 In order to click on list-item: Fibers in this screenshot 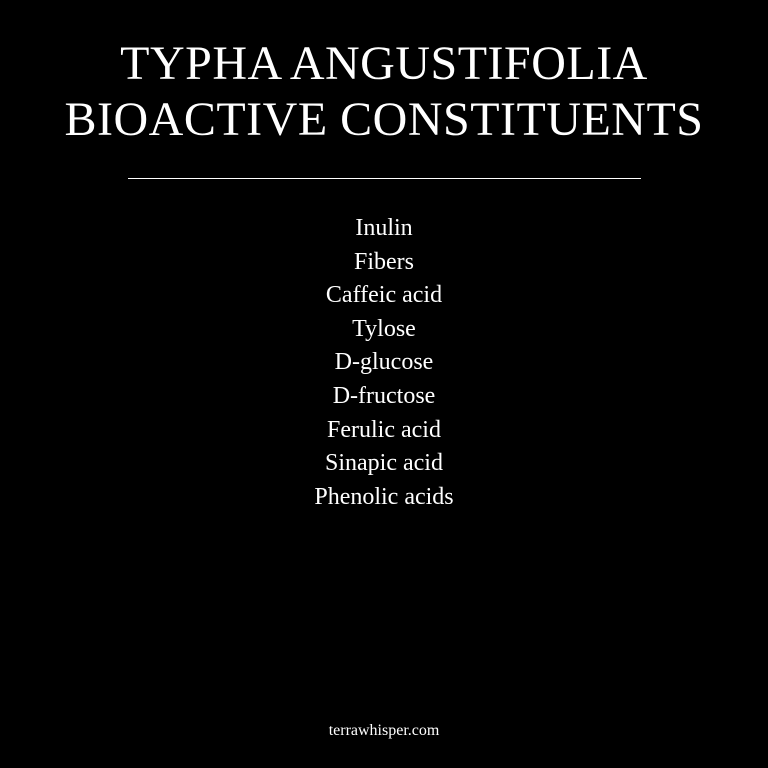, I will do `click(384, 261)`.